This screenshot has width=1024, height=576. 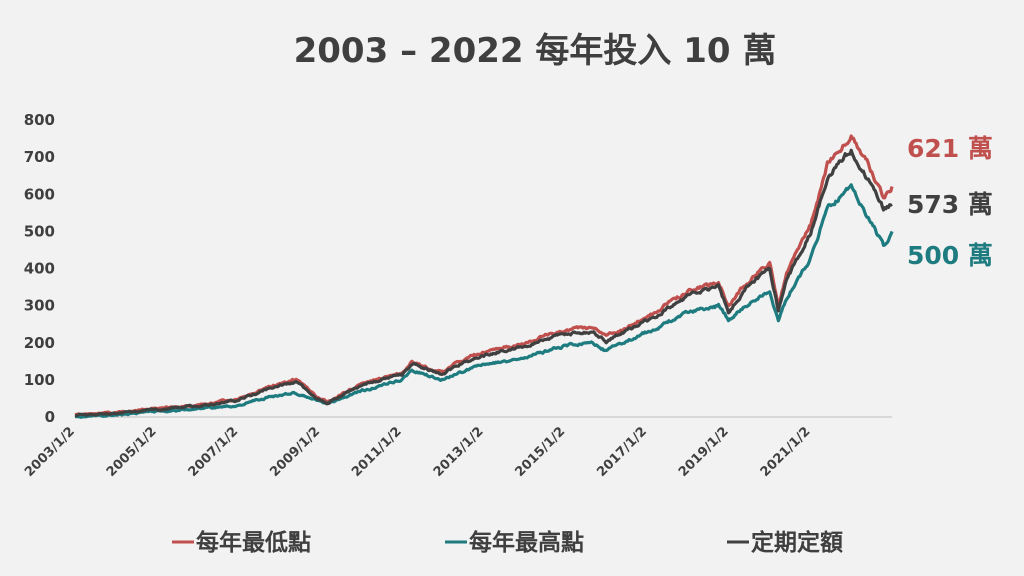 I want to click on x-tick-label: 2011/1/2, so click(x=377, y=452).